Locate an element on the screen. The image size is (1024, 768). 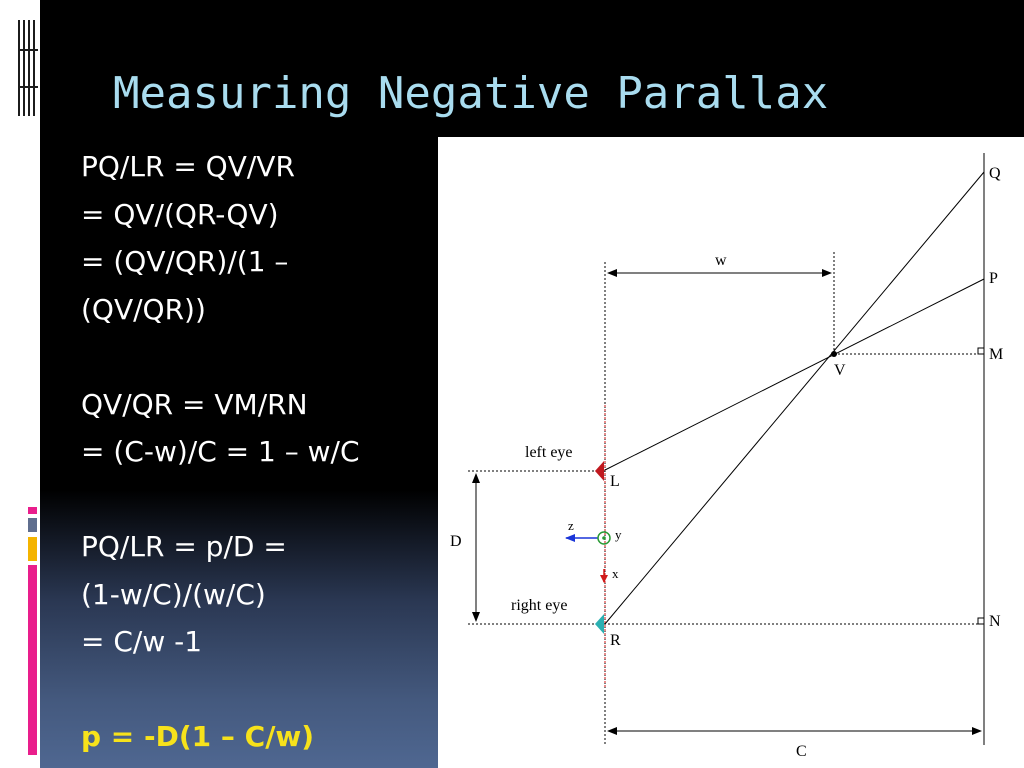
right-angle-m is located at coordinates (981, 351).